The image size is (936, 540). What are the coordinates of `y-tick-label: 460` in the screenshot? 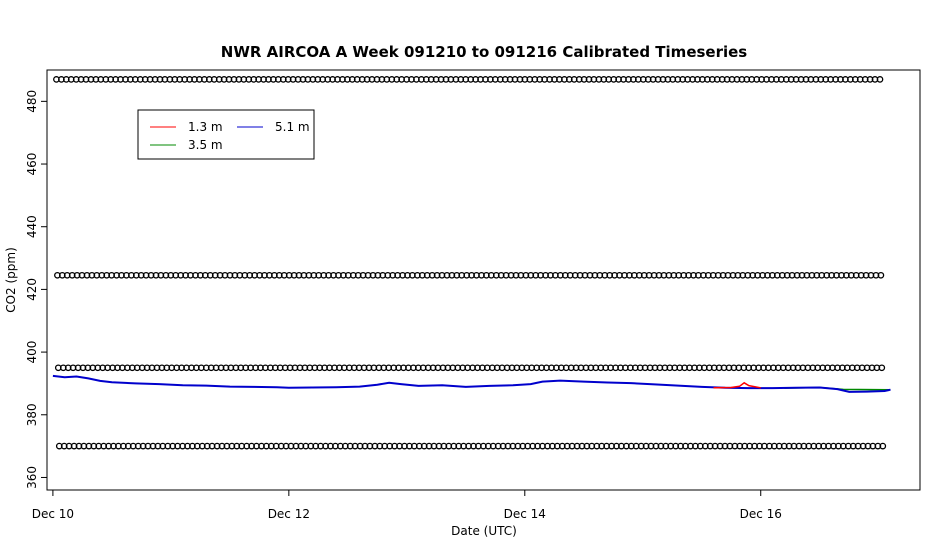 It's located at (32, 164).